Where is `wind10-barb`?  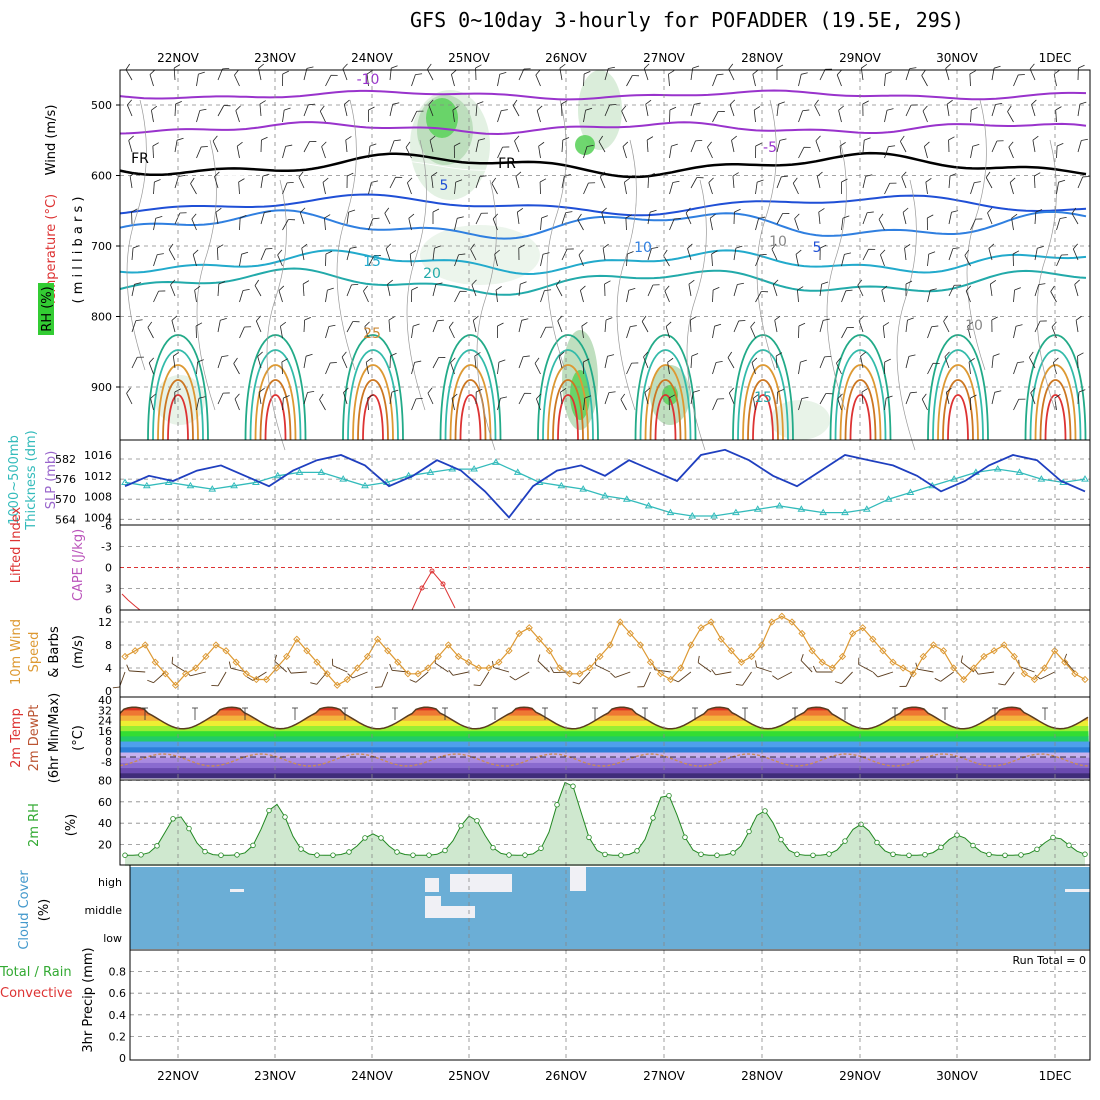
wind10-barb is located at coordinates (519, 676).